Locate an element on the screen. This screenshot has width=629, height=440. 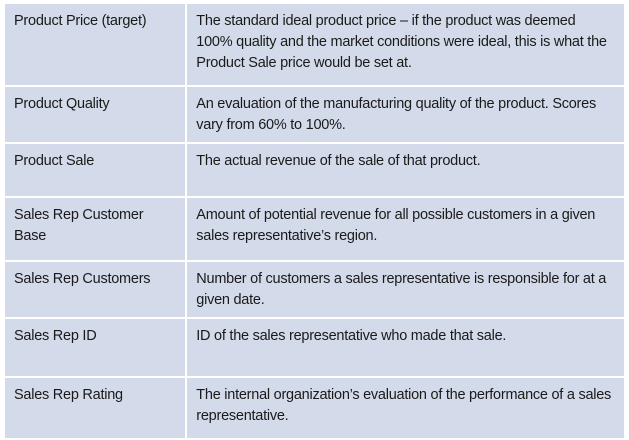
term-cell: Product Quality is located at coordinates (95, 114).